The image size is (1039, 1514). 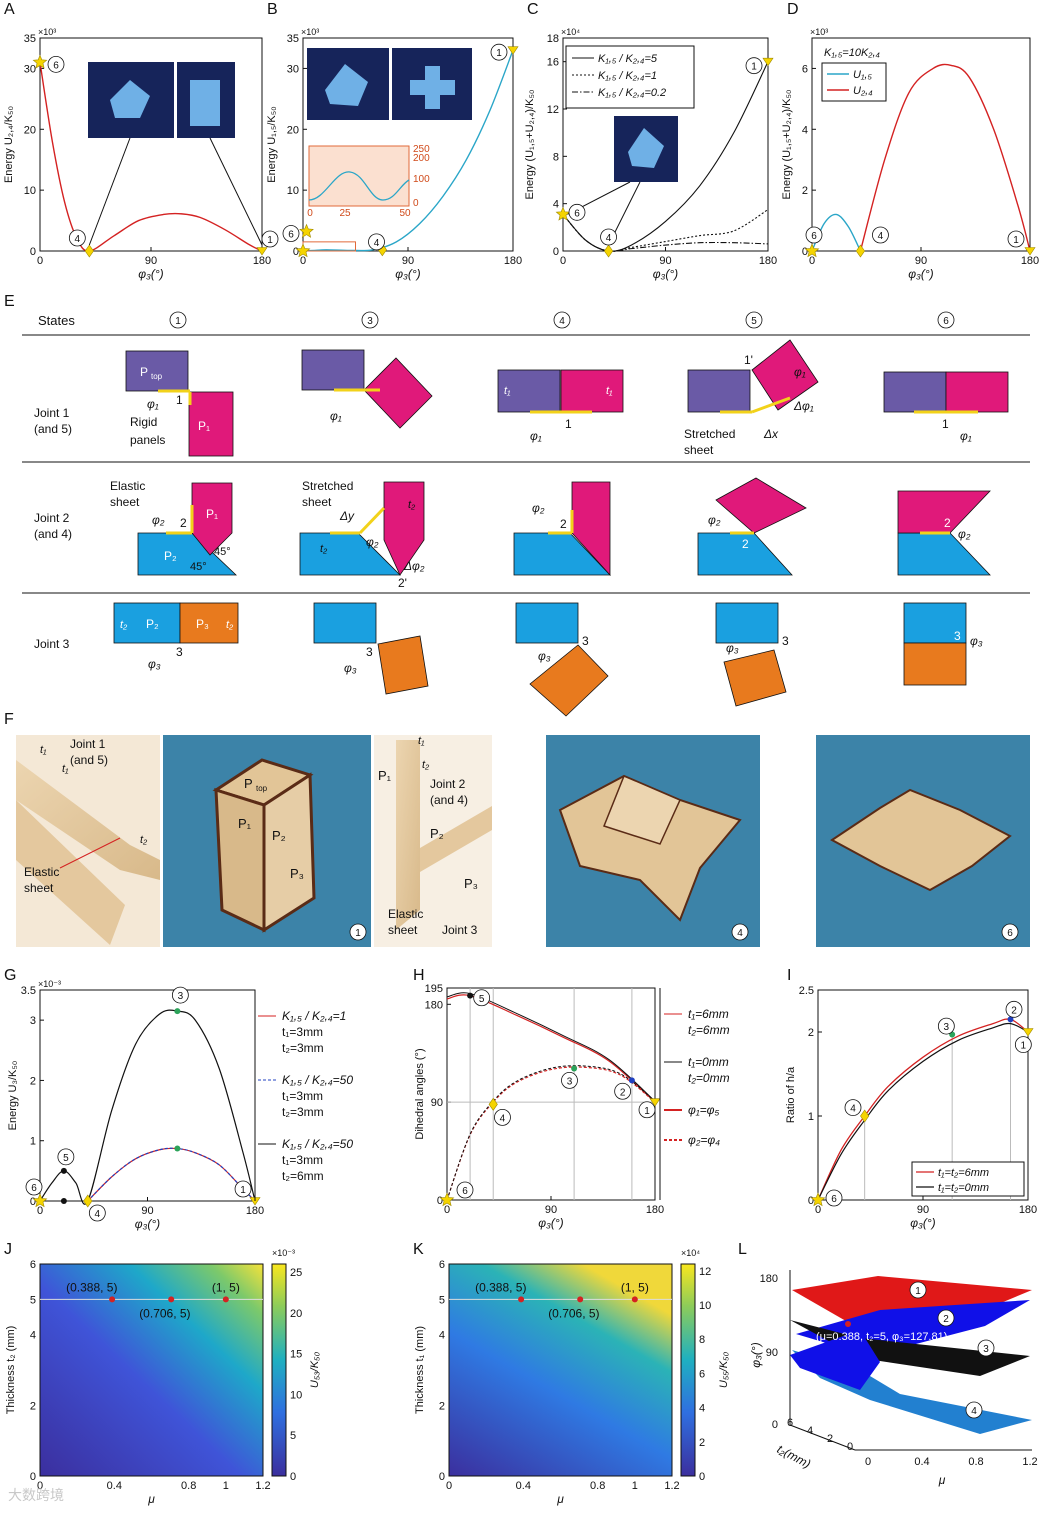 I want to click on x-axis-label: μ, so click(x=151, y=1499).